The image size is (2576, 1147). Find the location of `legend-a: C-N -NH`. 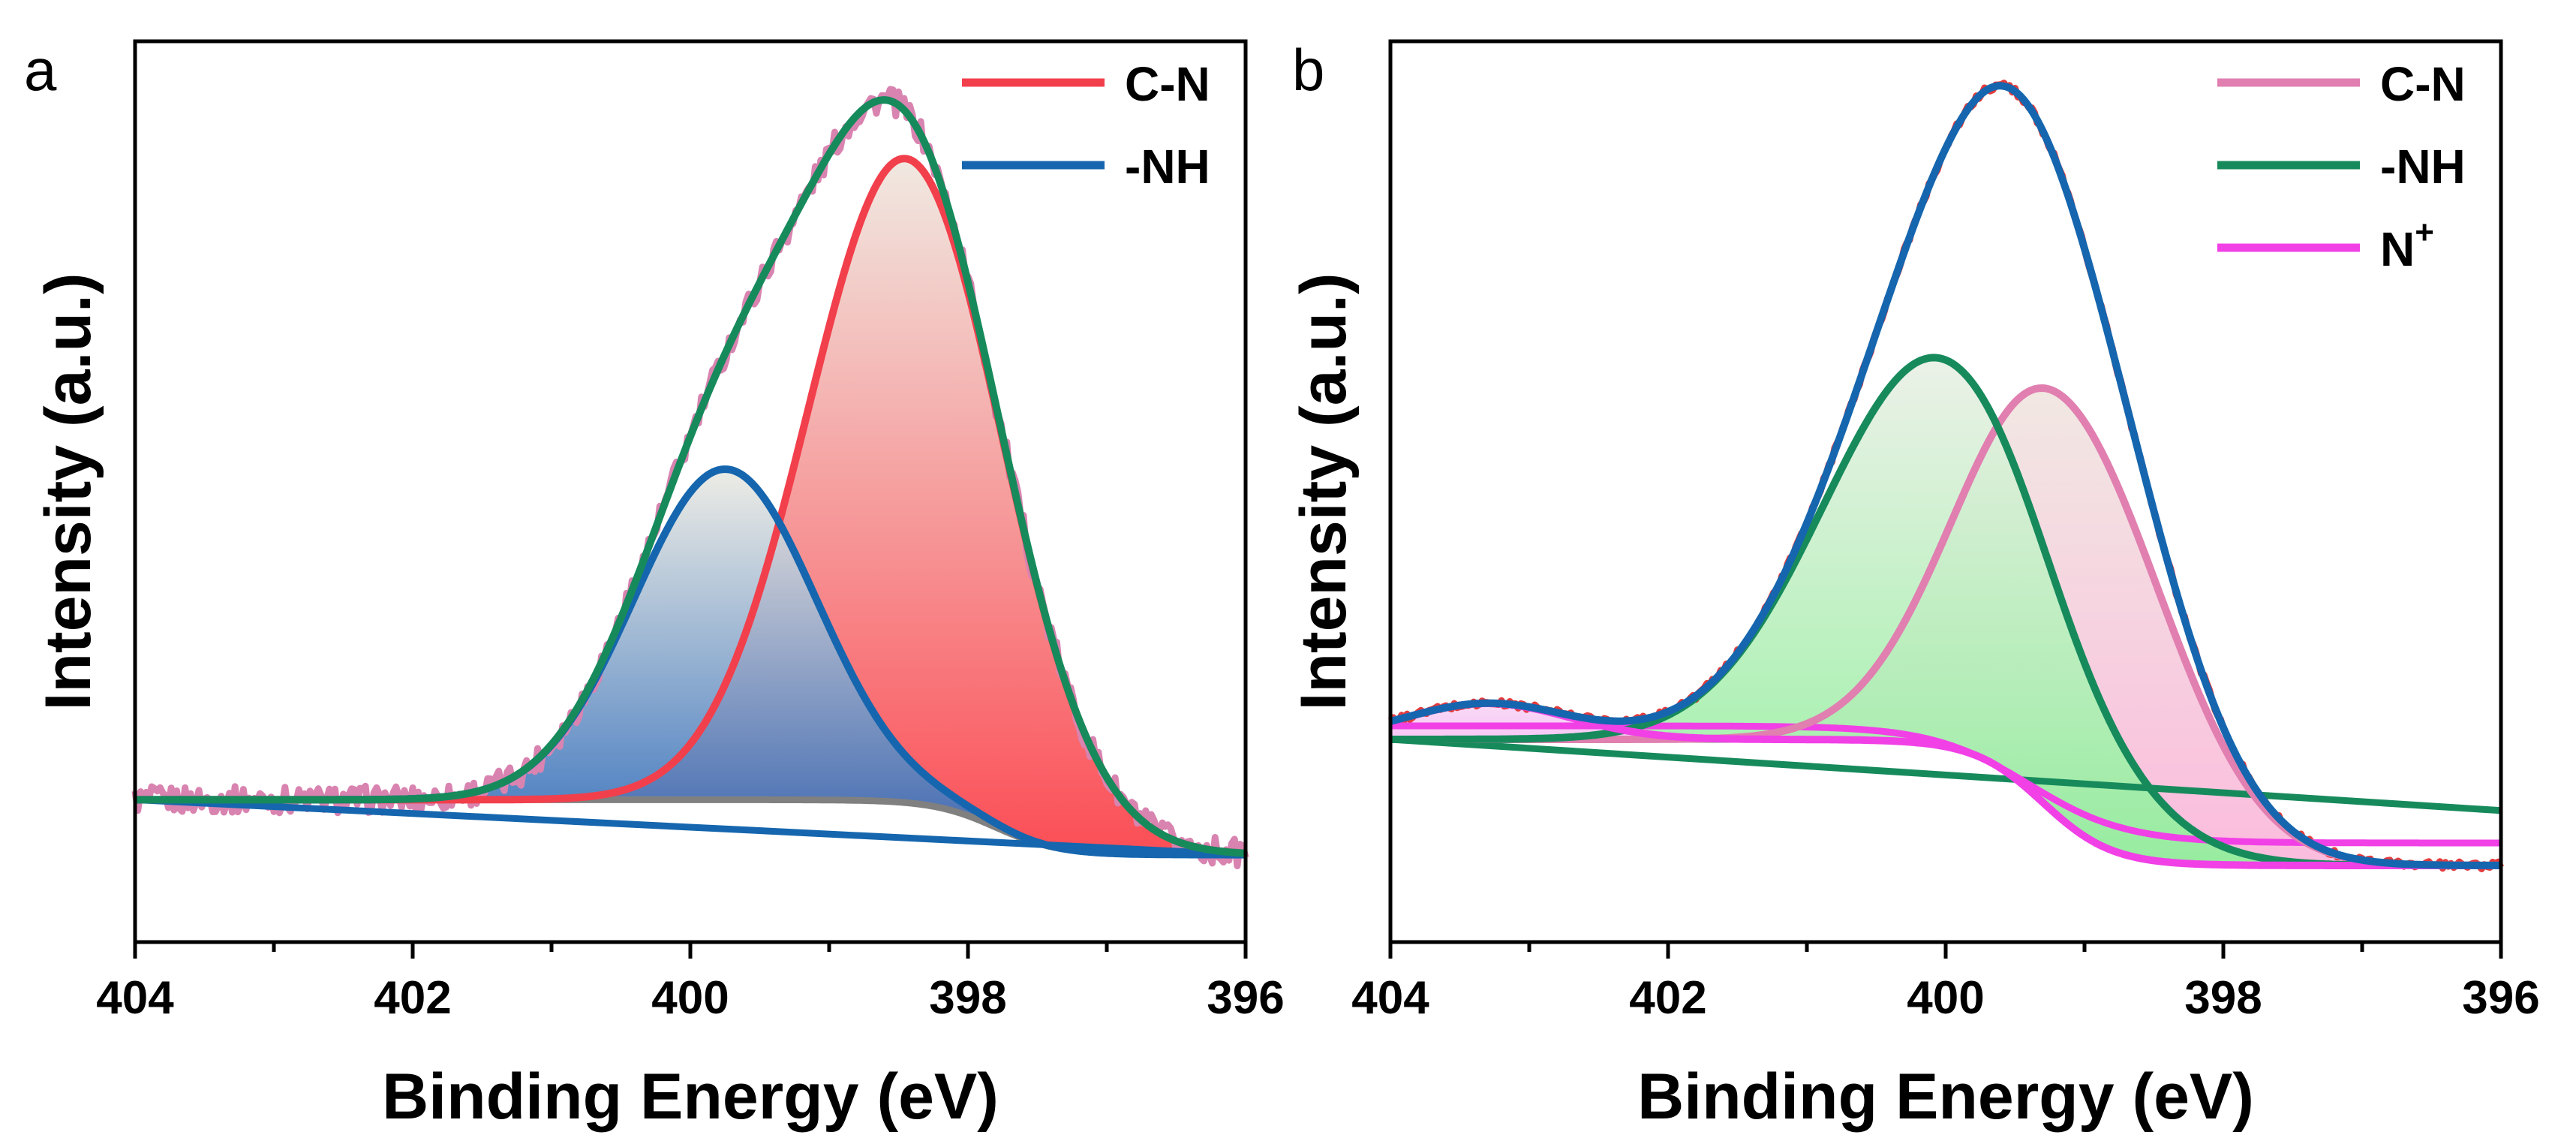

legend-a: C-N -NH is located at coordinates (1086, 125).